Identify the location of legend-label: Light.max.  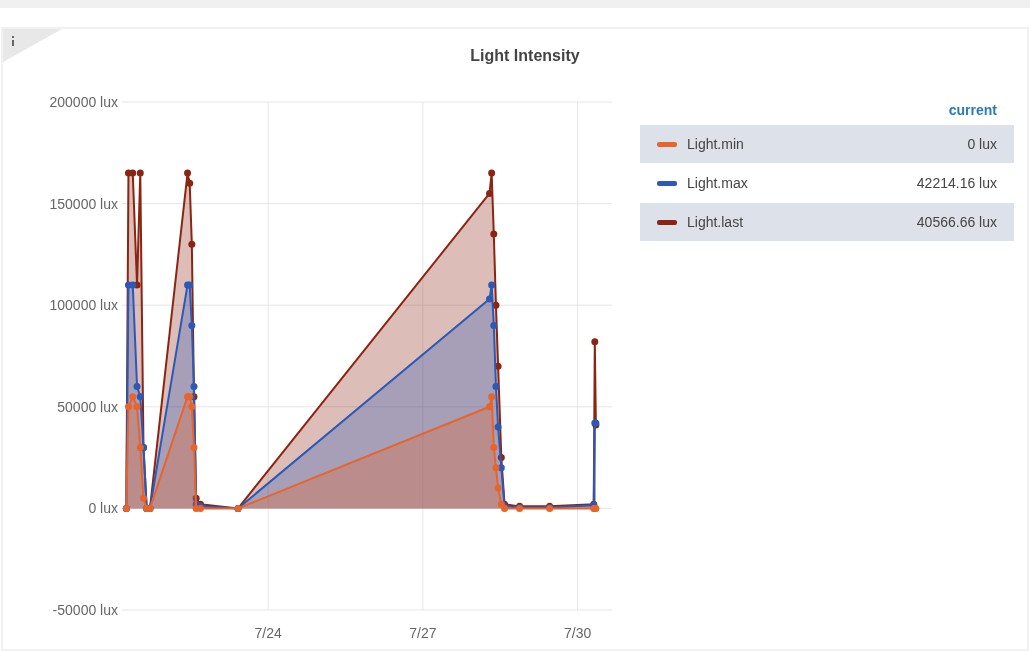
(717, 182).